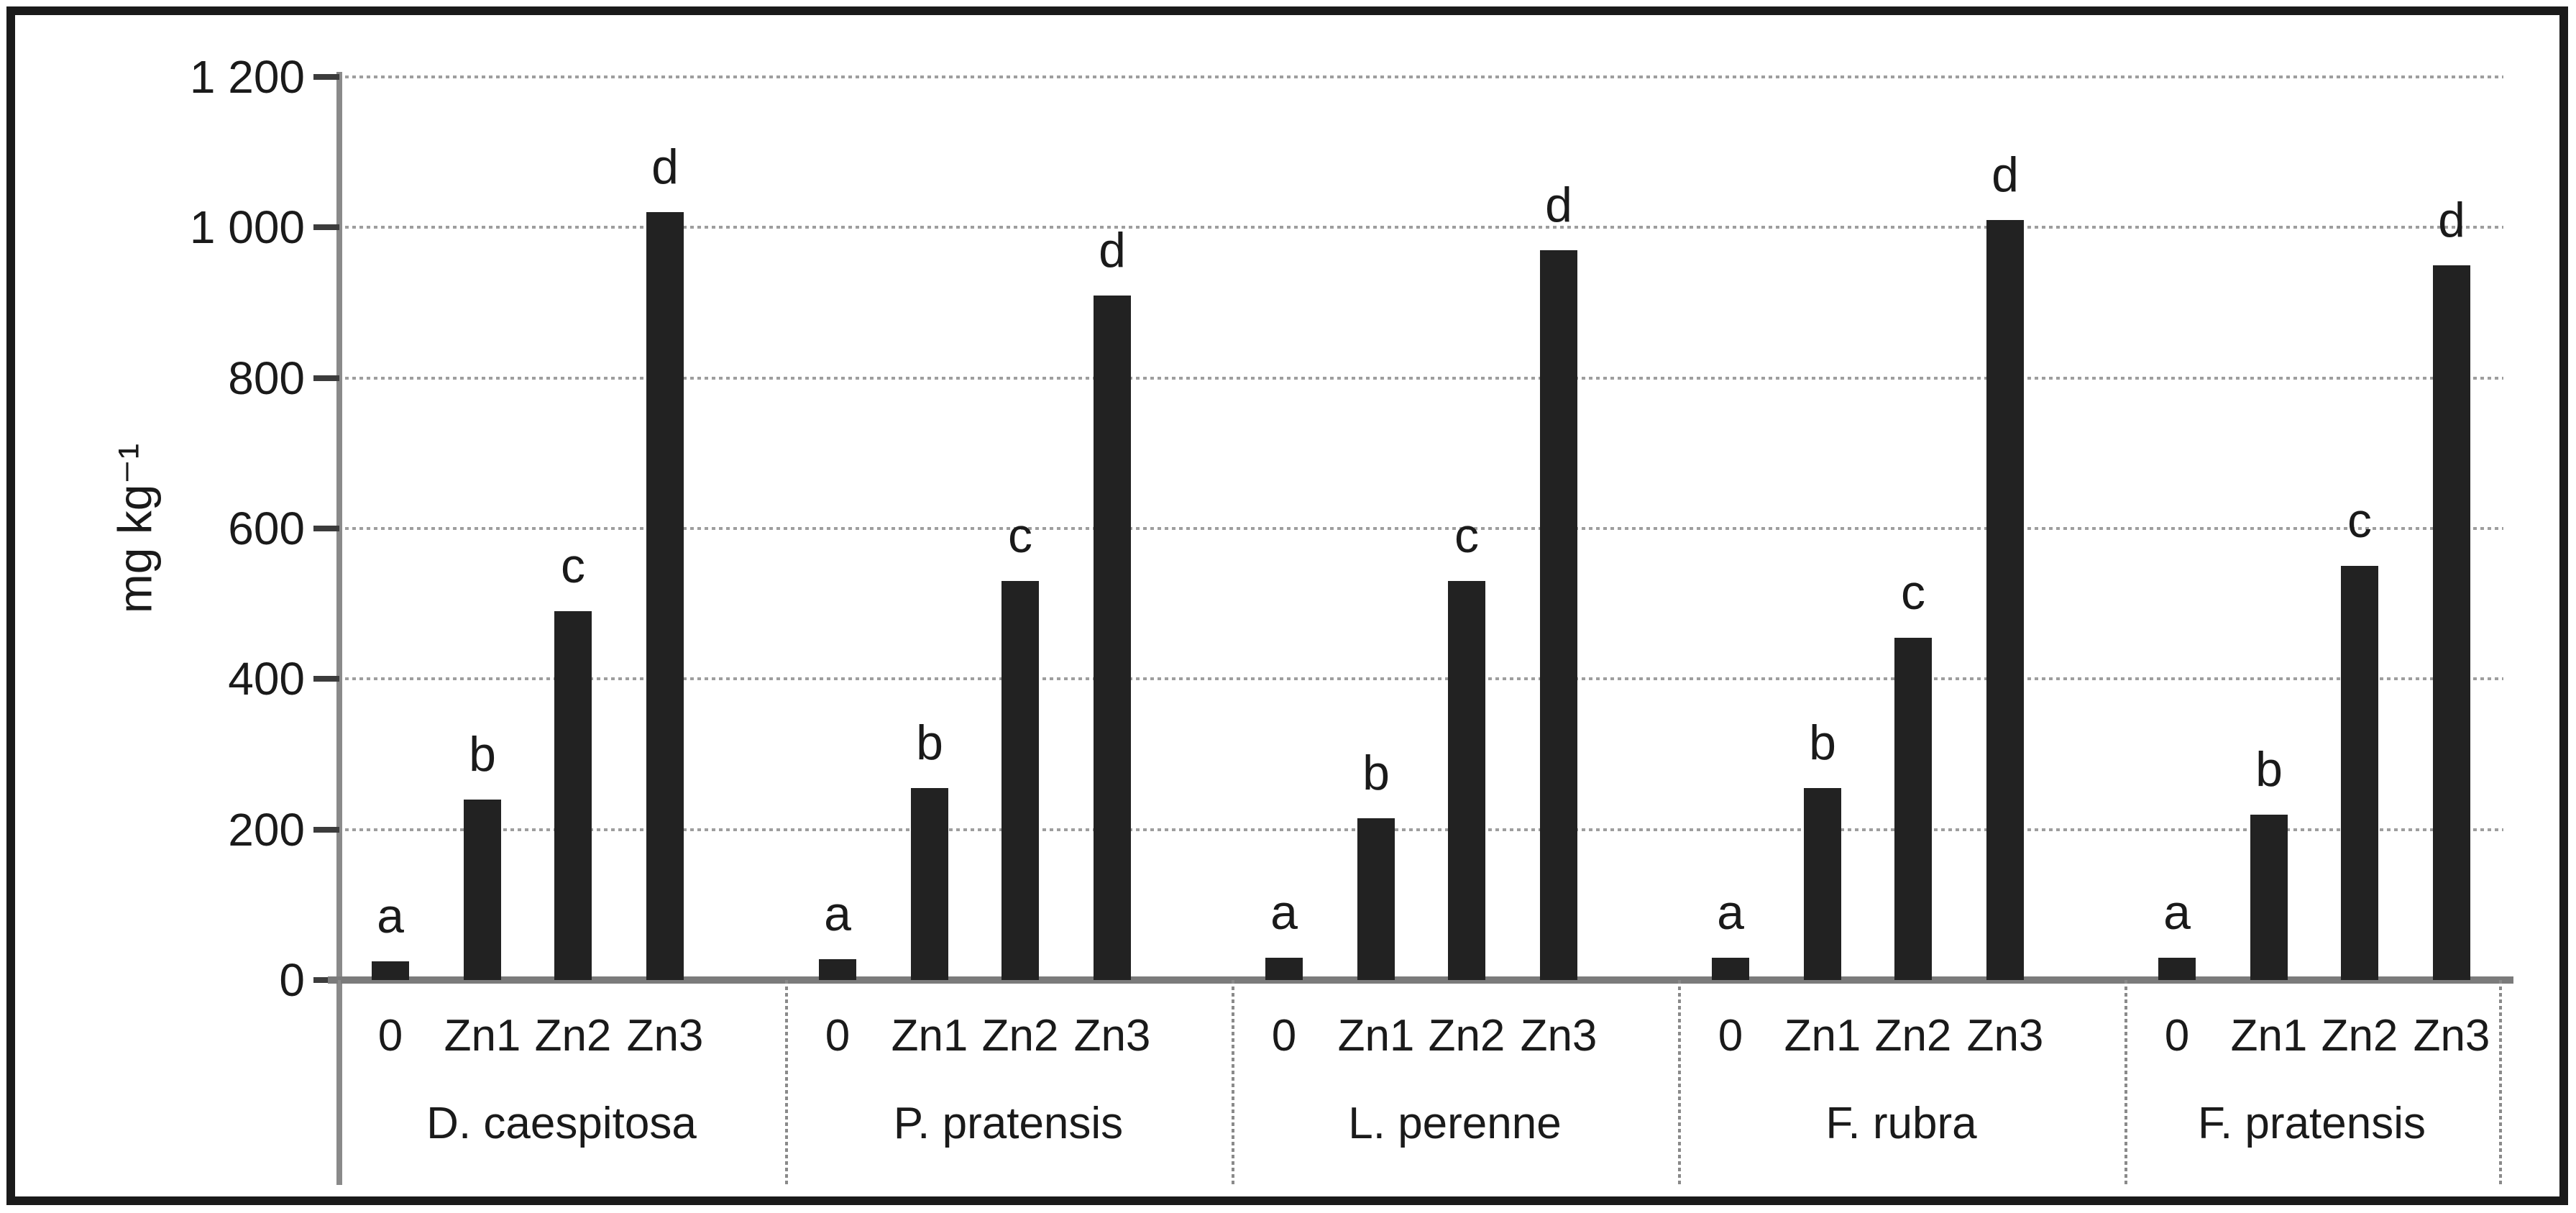 This screenshot has width=2576, height=1213. I want to click on y-tick-label: 0, so click(292, 980).